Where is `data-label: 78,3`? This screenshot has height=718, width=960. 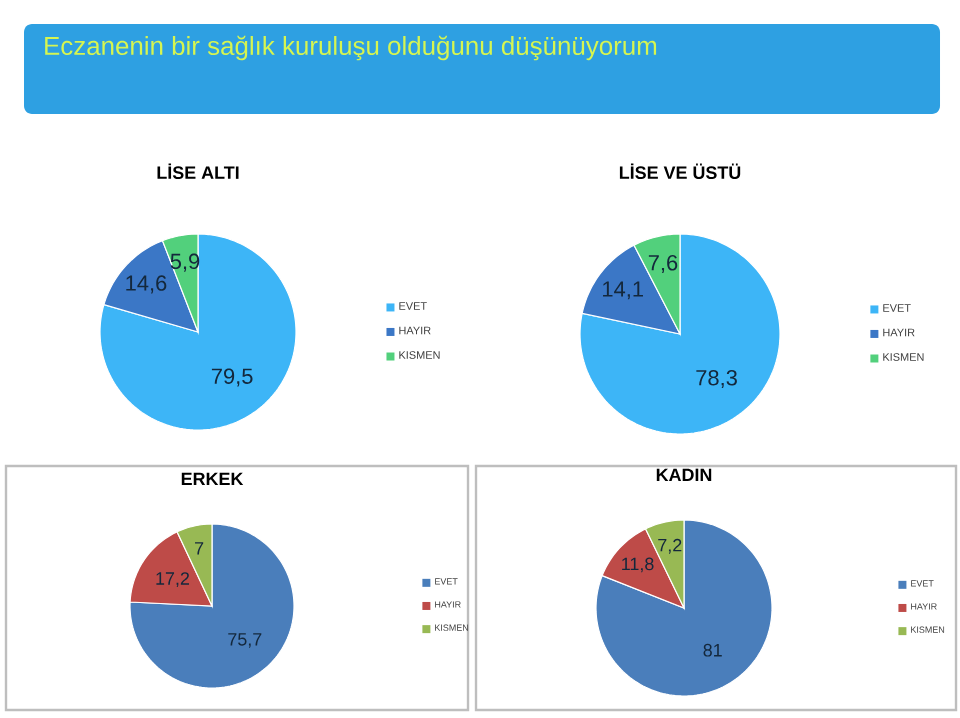
data-label: 78,3 is located at coordinates (716, 379).